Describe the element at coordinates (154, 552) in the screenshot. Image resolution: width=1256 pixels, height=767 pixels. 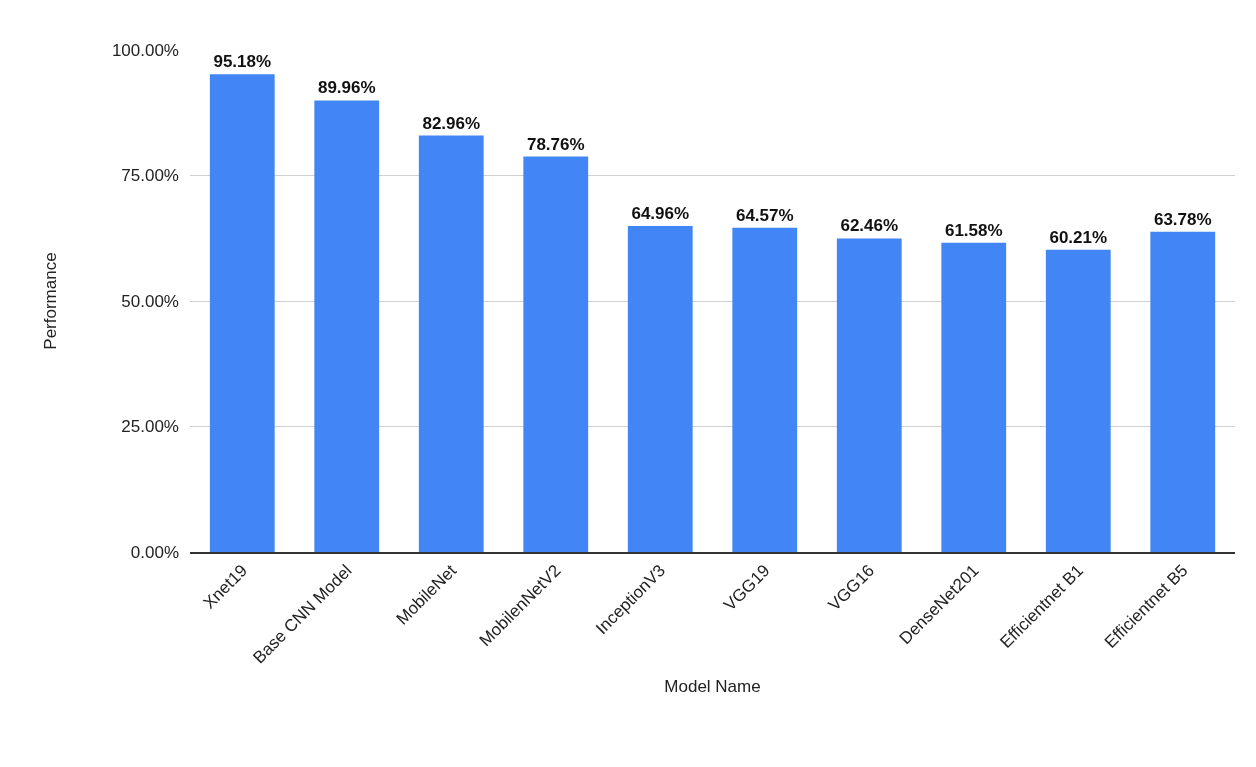
I see `y-tick-label: 0.00%` at that location.